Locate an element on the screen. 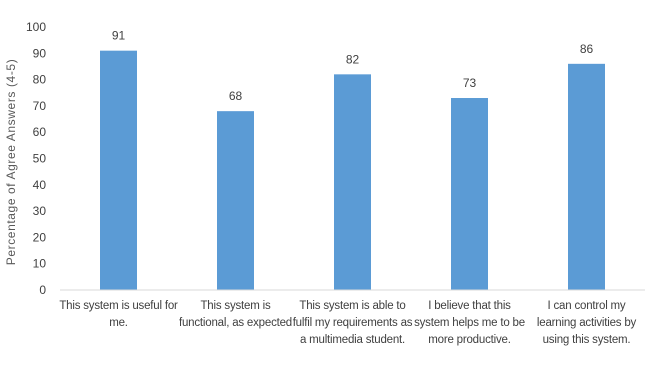  data-labels: 91 68 82 73 86 is located at coordinates (353, 66).